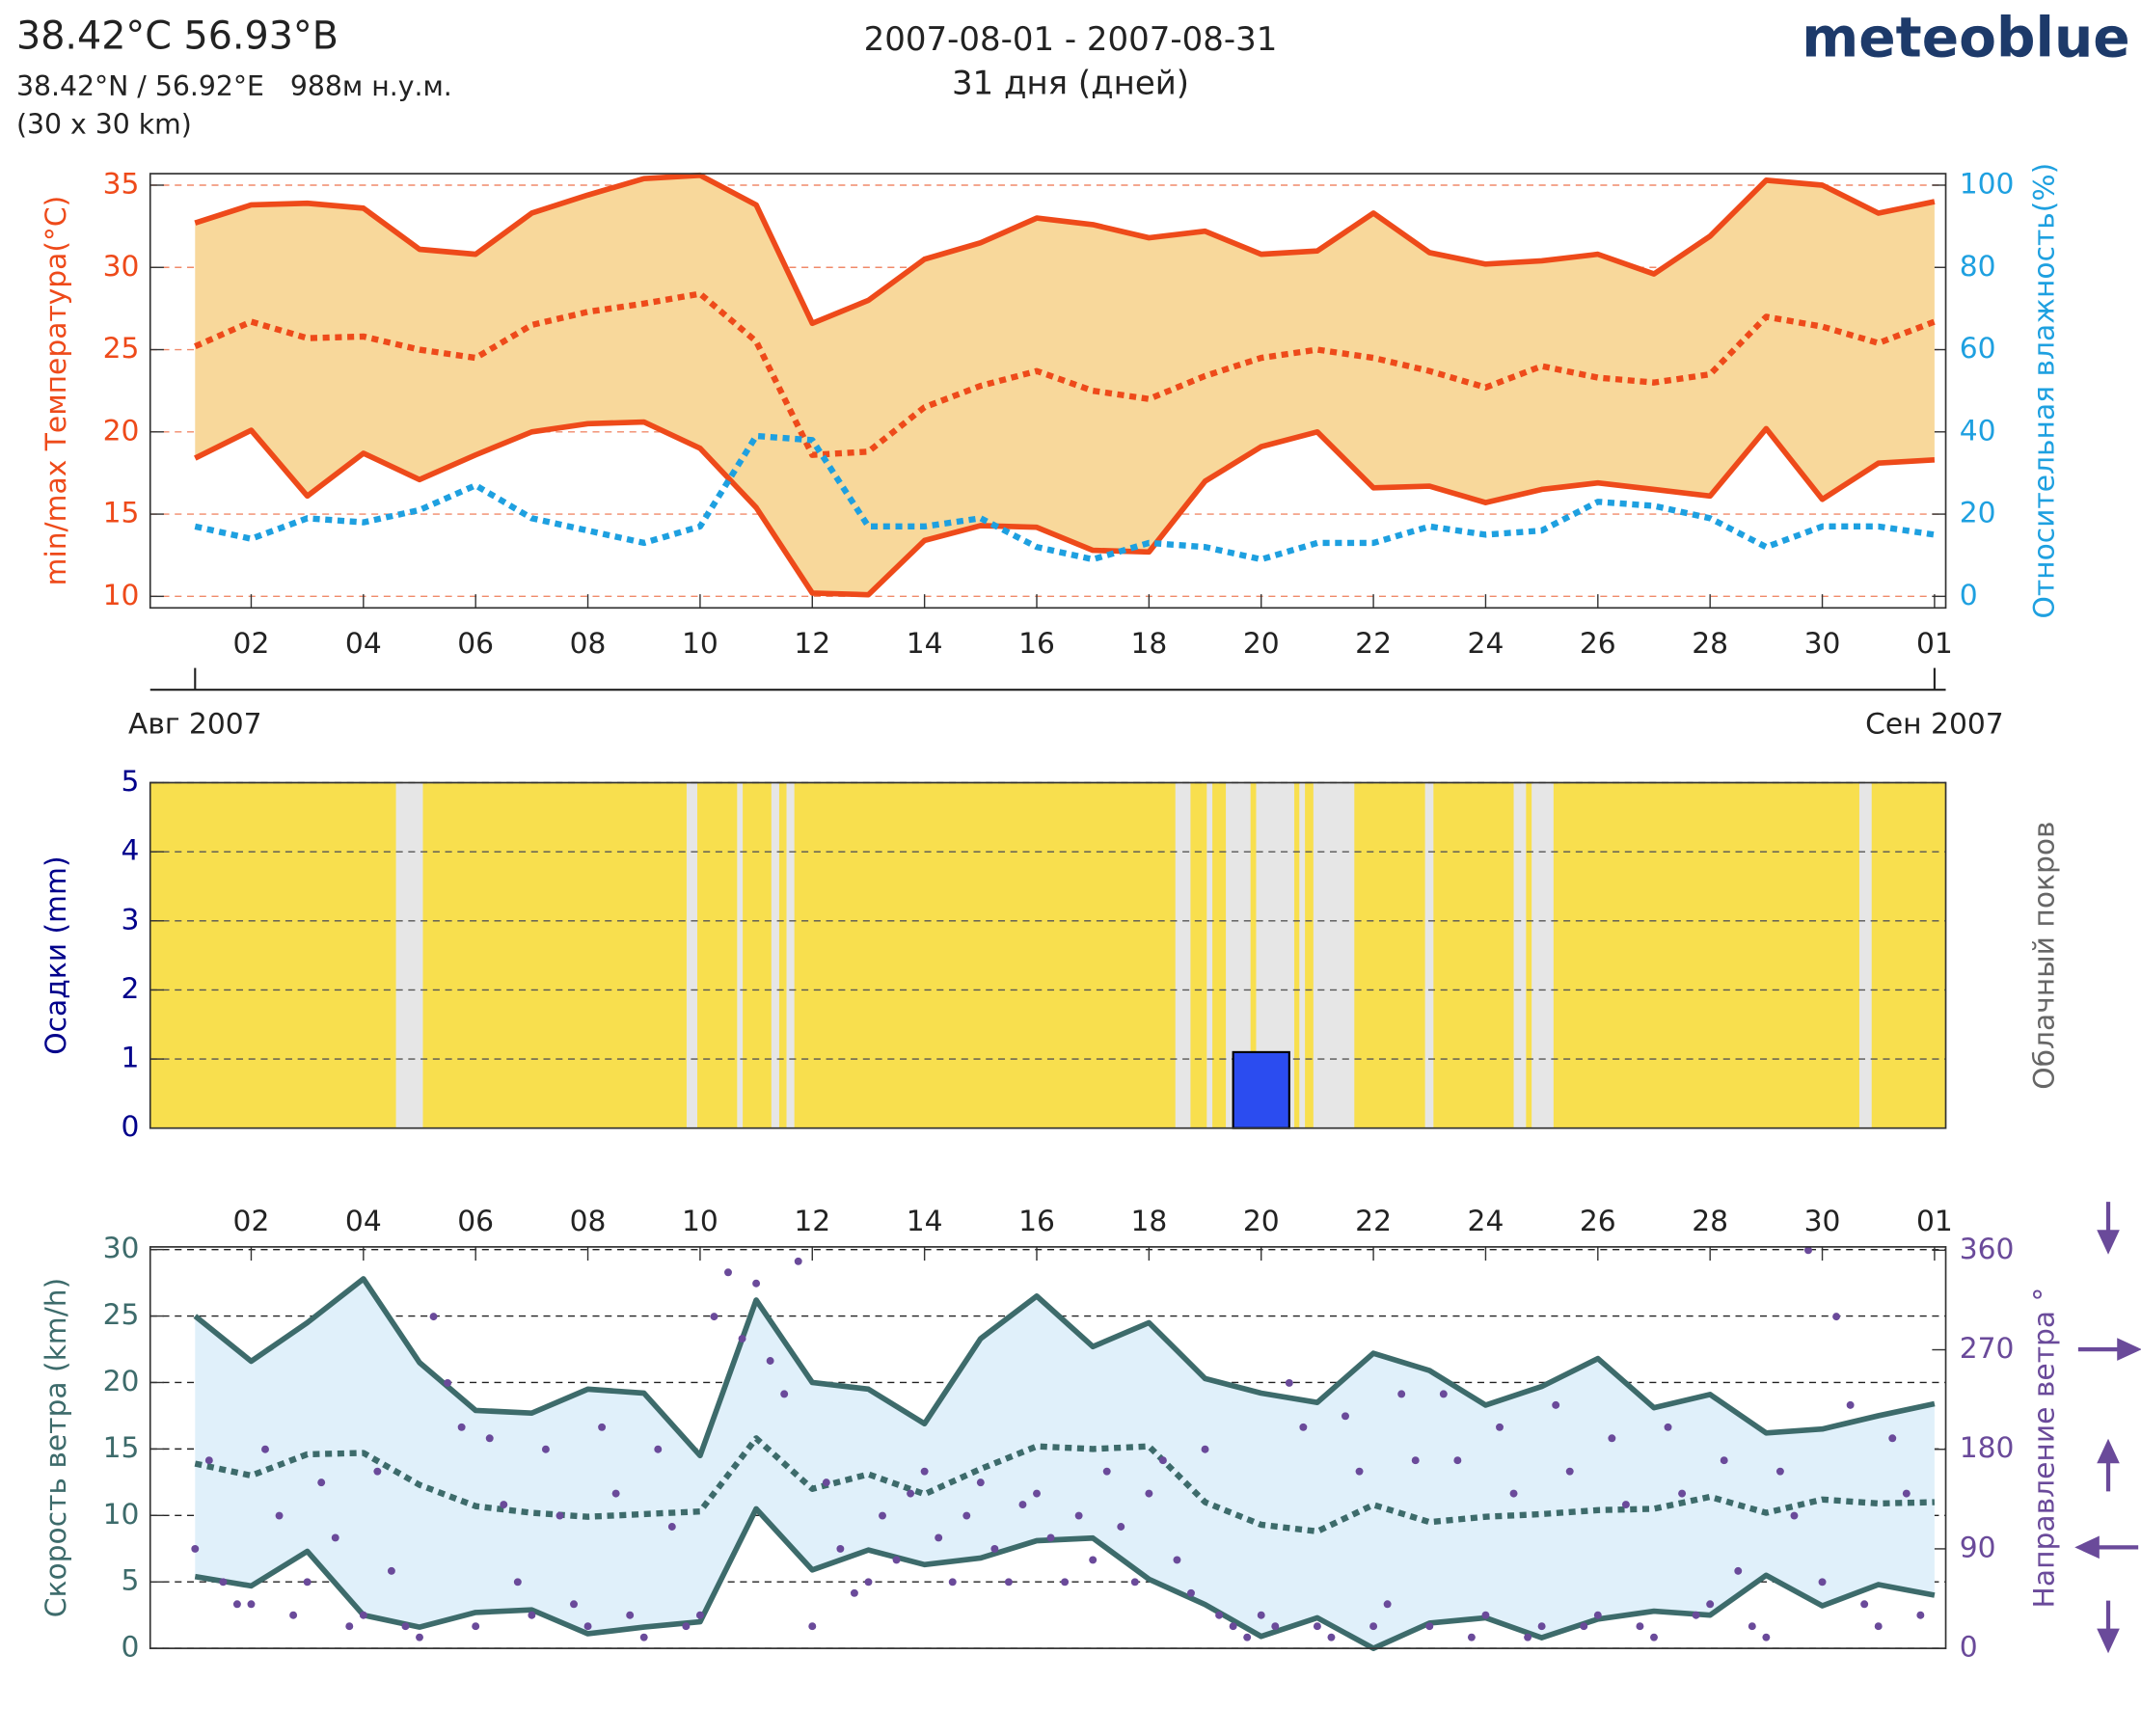 The image size is (2141, 1736). I want to click on coords-title: 38.42°C 56.93°B, so click(178, 36).